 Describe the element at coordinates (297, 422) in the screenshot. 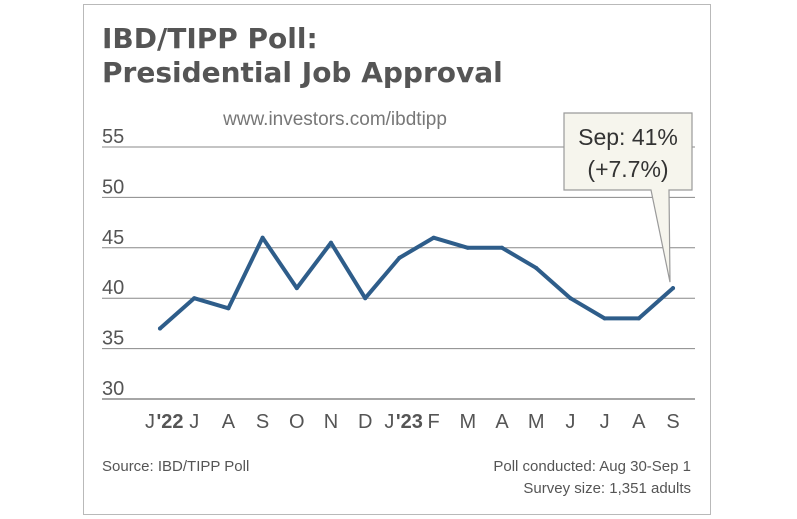

I see `x-tick-label: O` at that location.